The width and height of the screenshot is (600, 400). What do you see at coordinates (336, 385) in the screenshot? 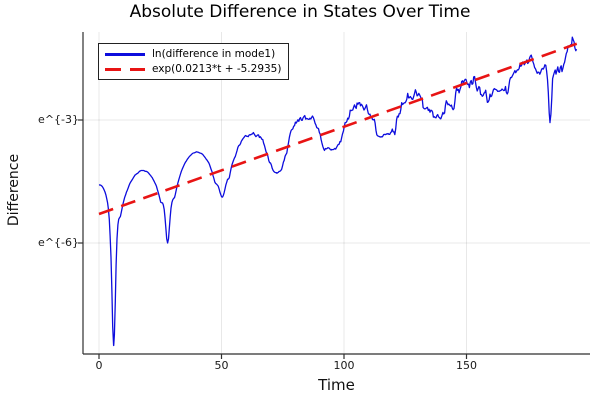
I see `x-axis-label: Time` at bounding box center [336, 385].